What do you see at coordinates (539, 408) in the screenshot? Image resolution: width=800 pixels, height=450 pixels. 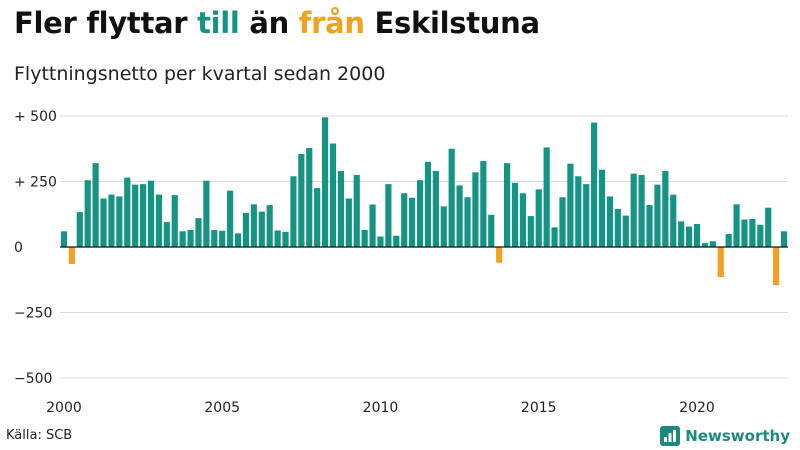 I see `x-tick-label: 2015` at bounding box center [539, 408].